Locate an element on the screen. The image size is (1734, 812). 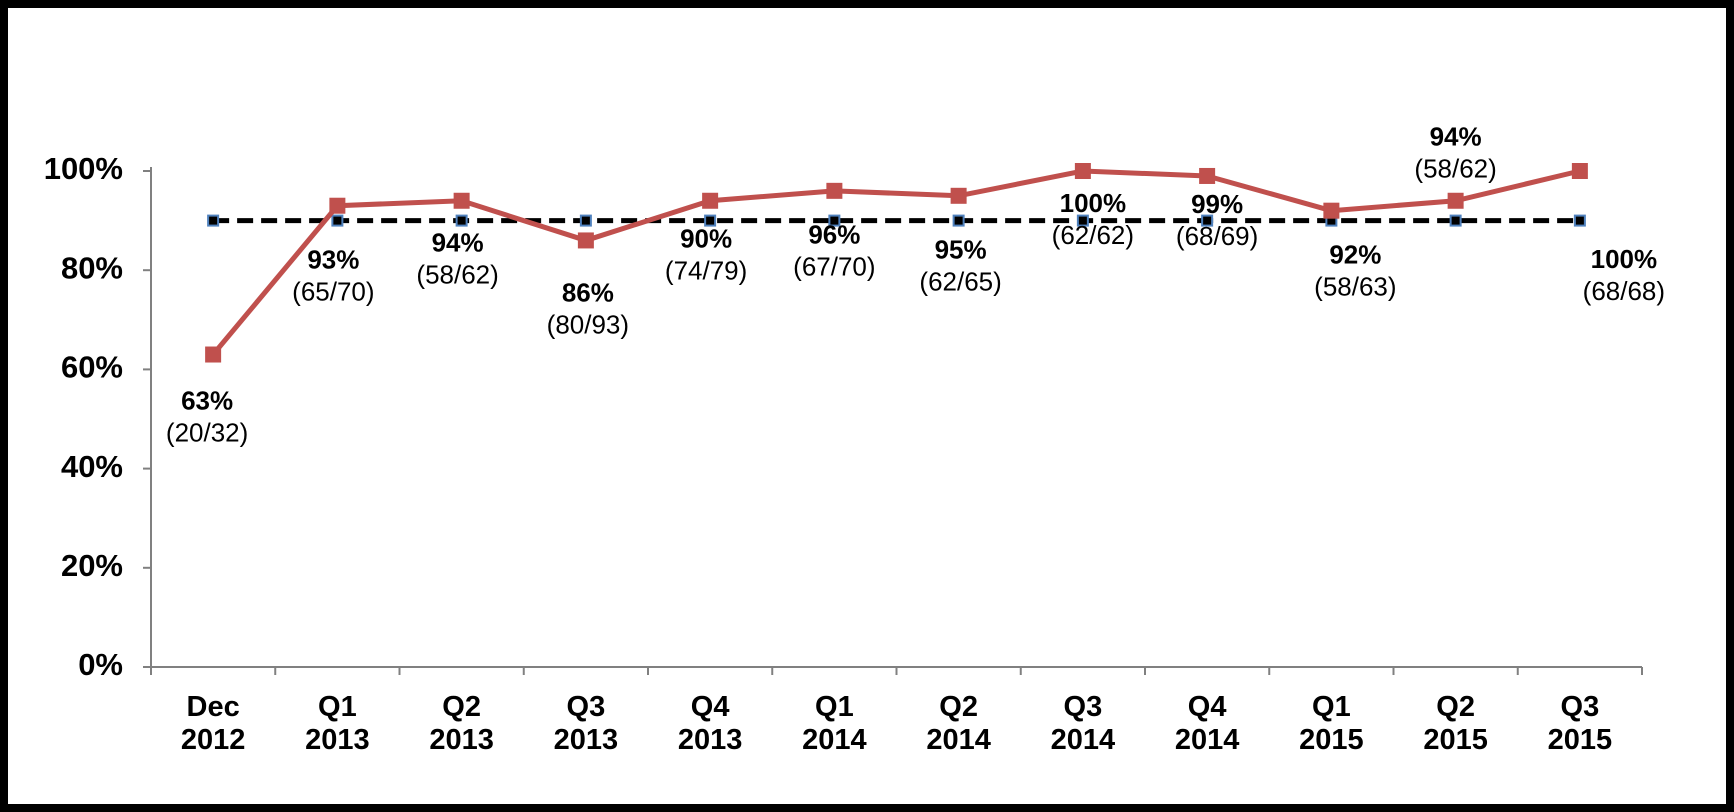
annotation-fraction: (62/62) is located at coordinates (1093, 235).